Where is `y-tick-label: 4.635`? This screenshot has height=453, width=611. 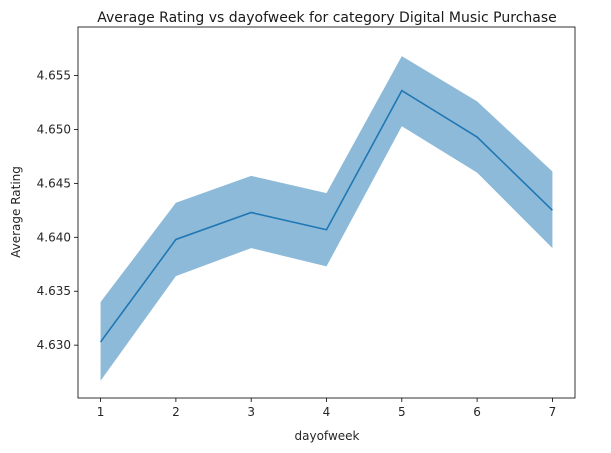 y-tick-label: 4.635 is located at coordinates (54, 291).